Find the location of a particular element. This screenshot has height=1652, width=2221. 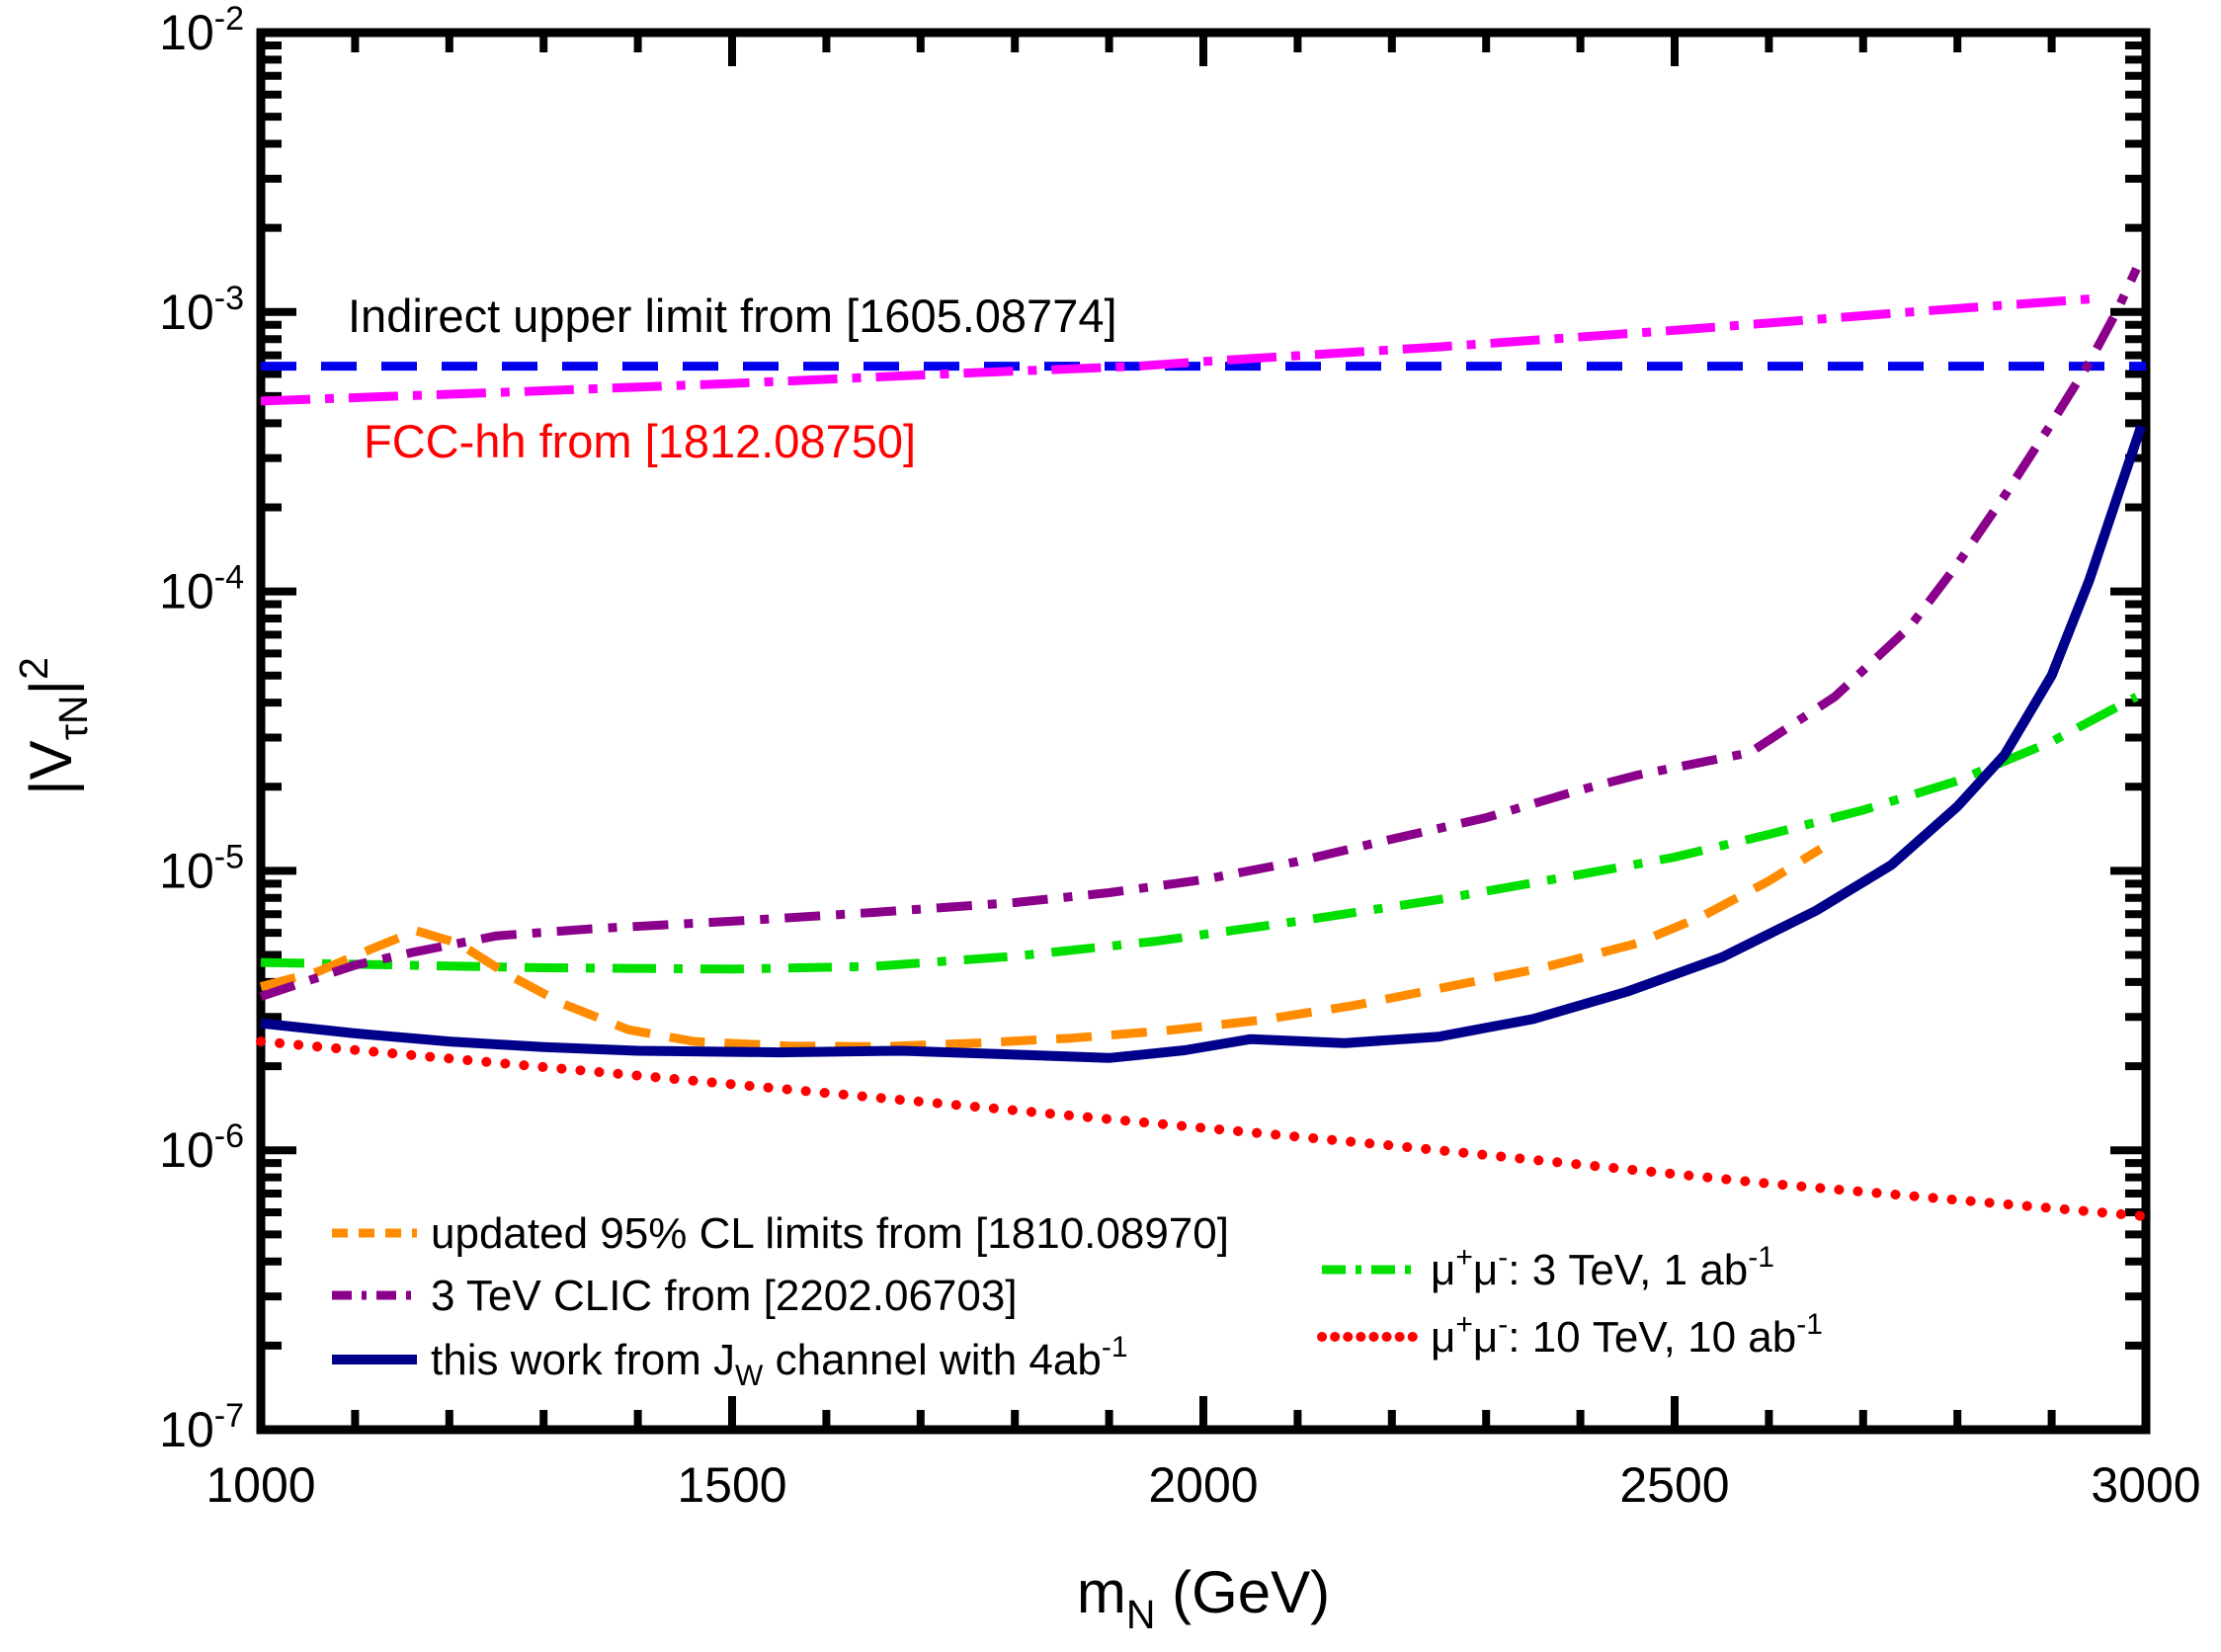

y-tick-label: 10⁻³ is located at coordinates (202, 310).